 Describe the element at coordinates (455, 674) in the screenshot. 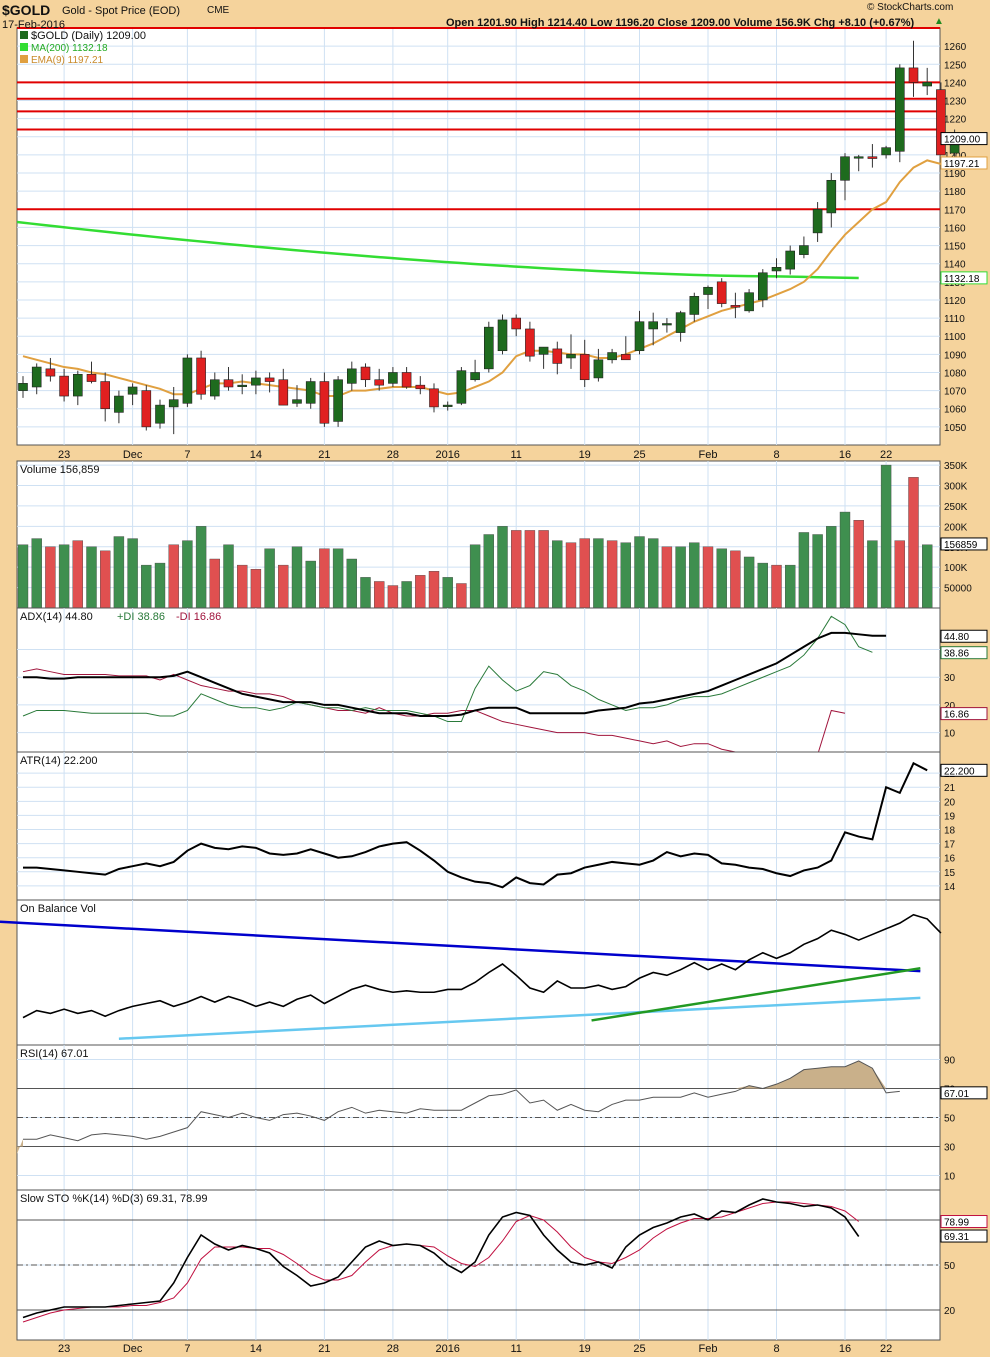

I see `adx-line` at that location.